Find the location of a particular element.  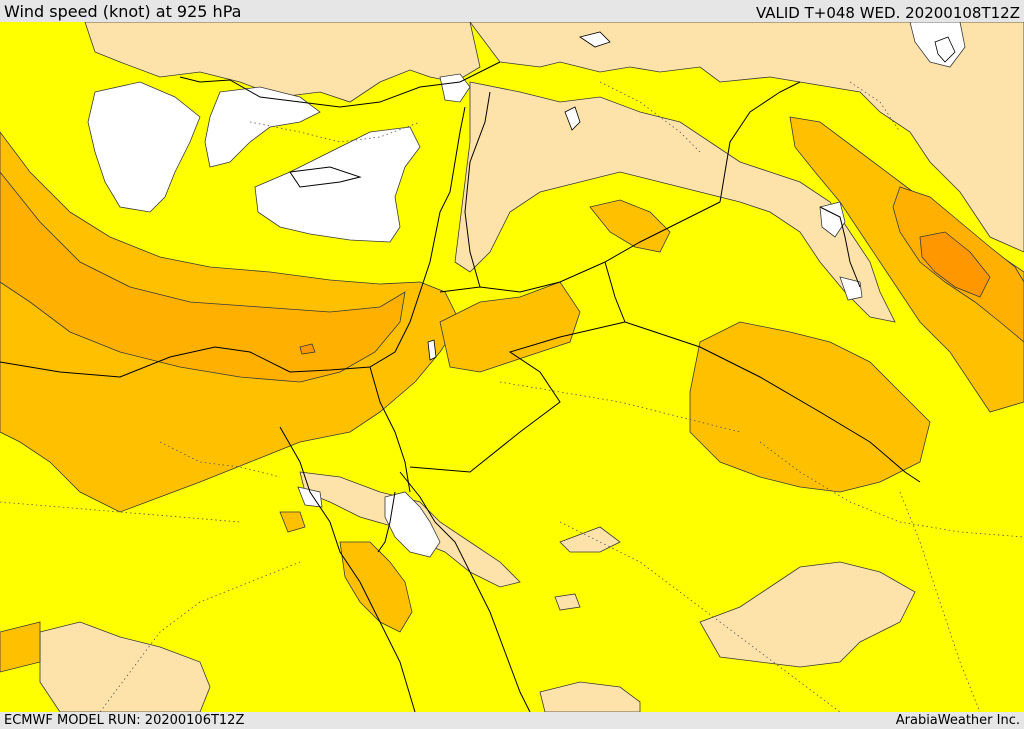

model-run: ECMWF MODEL RUN: 20200106T12Z is located at coordinates (124, 720).